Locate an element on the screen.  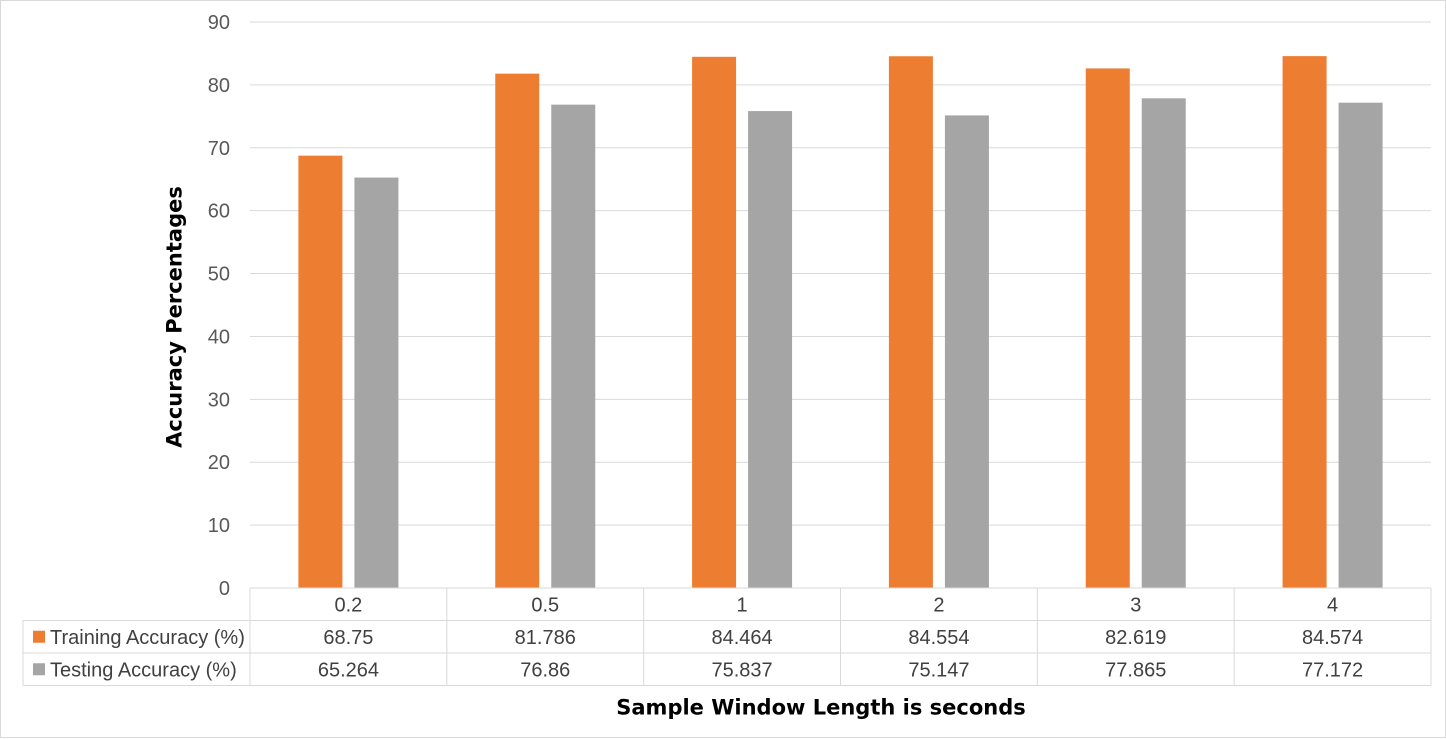
legend-key-training is located at coordinates (39, 636).